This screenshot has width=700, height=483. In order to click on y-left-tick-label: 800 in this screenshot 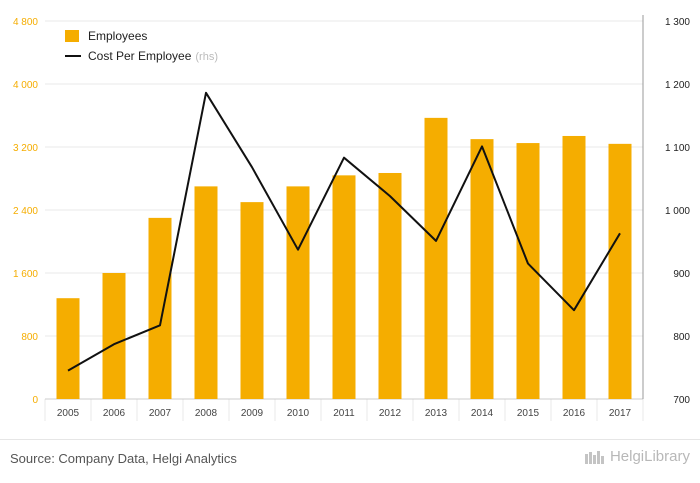, I will do `click(29, 337)`.